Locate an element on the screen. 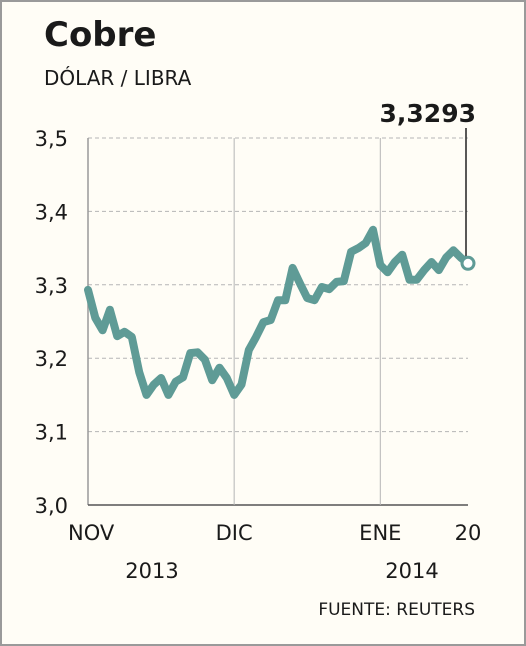 Image resolution: width=526 pixels, height=646 pixels. last-point is located at coordinates (468, 263).